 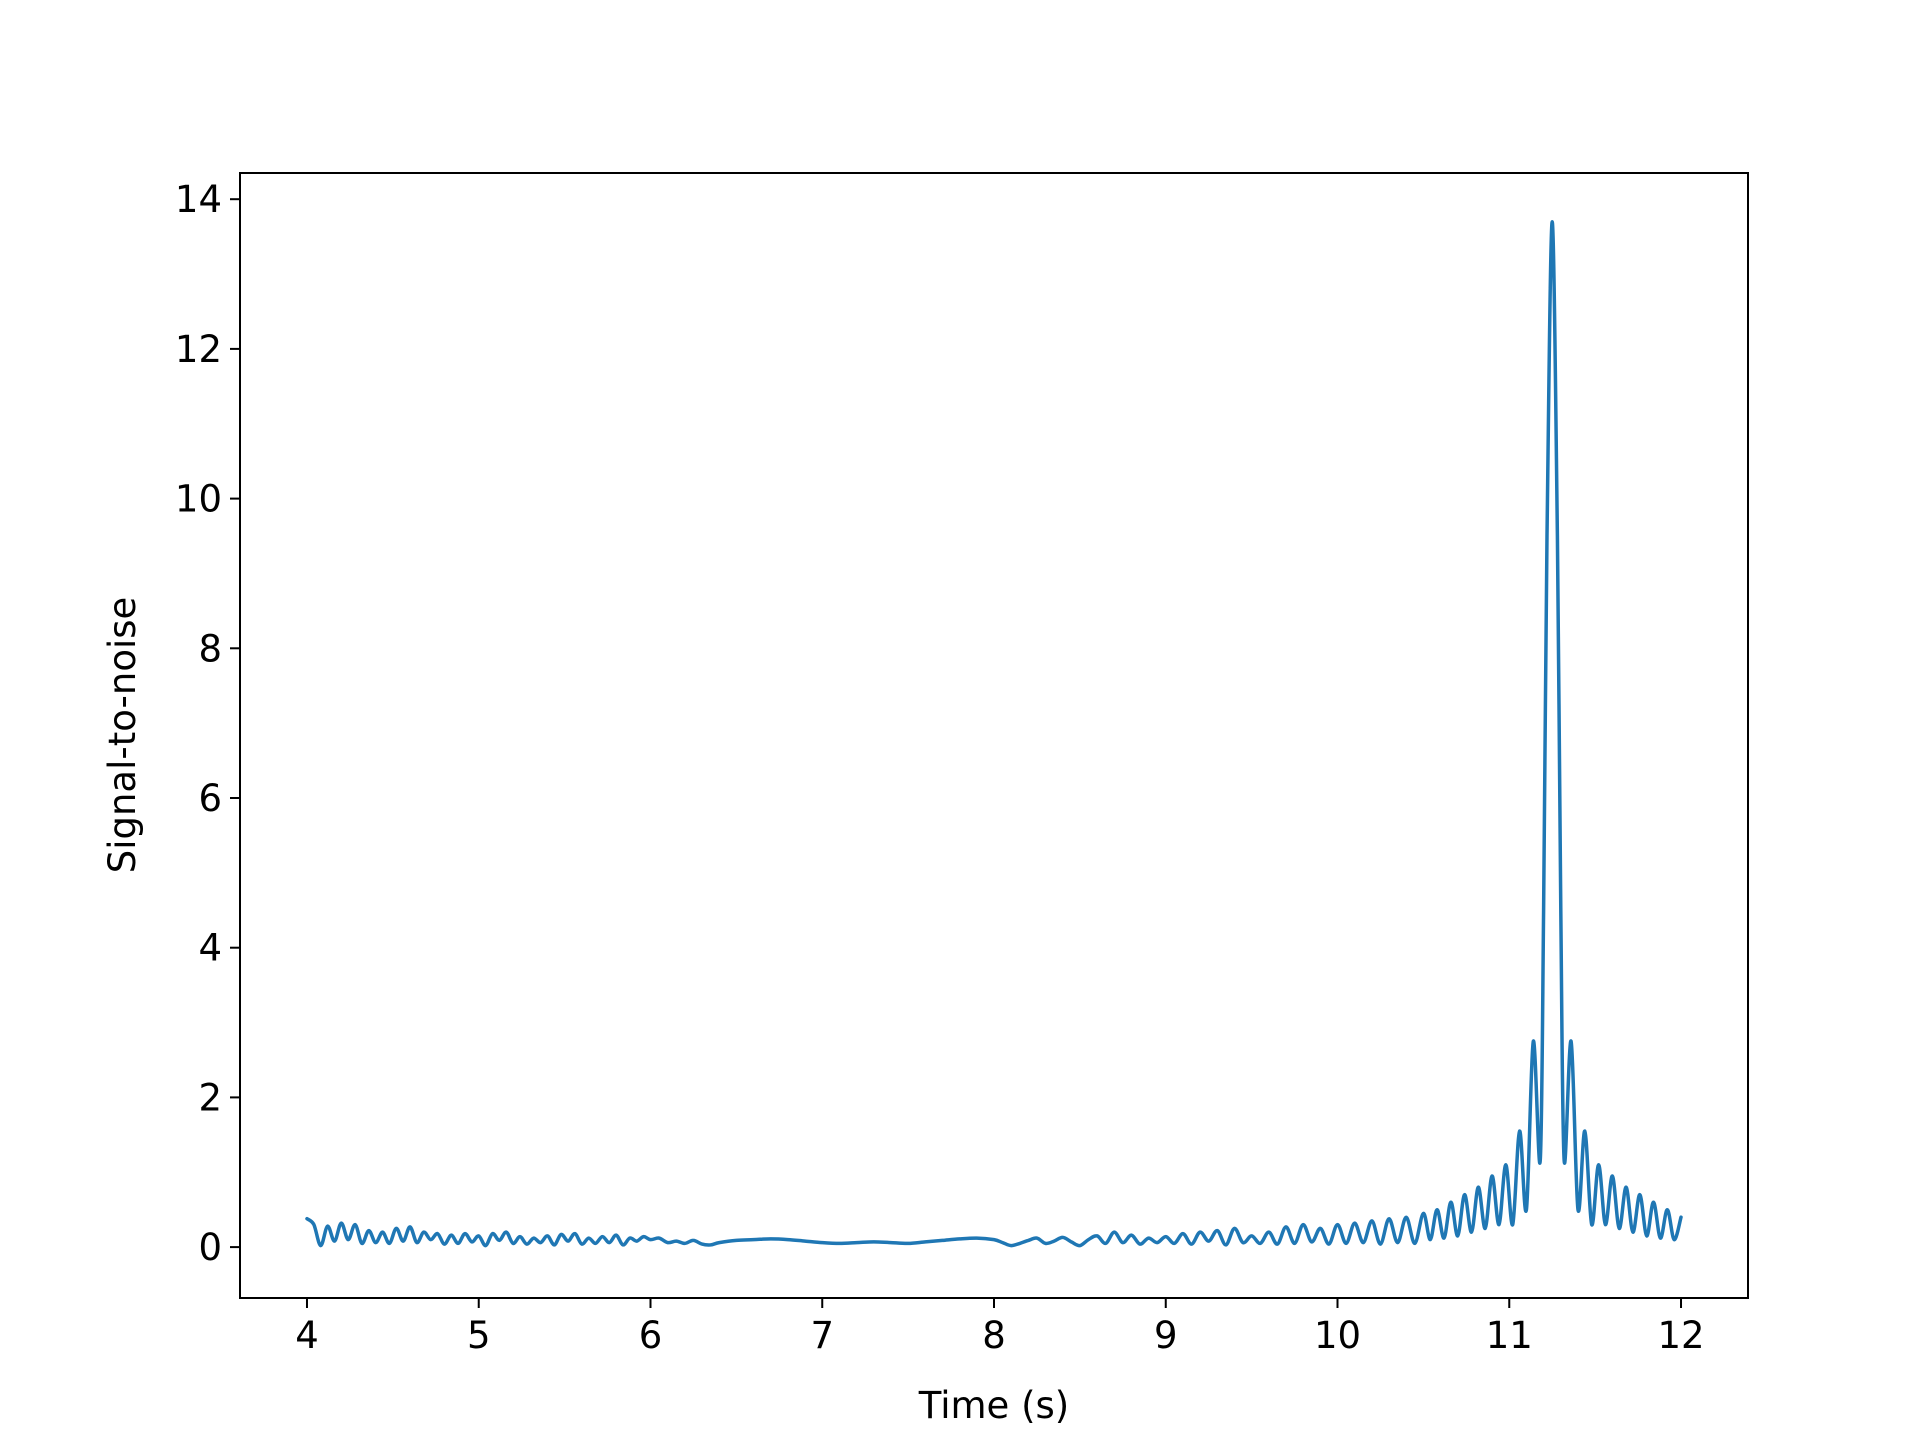 What do you see at coordinates (210, 1097) in the screenshot?
I see `y-tick-label: 2` at bounding box center [210, 1097].